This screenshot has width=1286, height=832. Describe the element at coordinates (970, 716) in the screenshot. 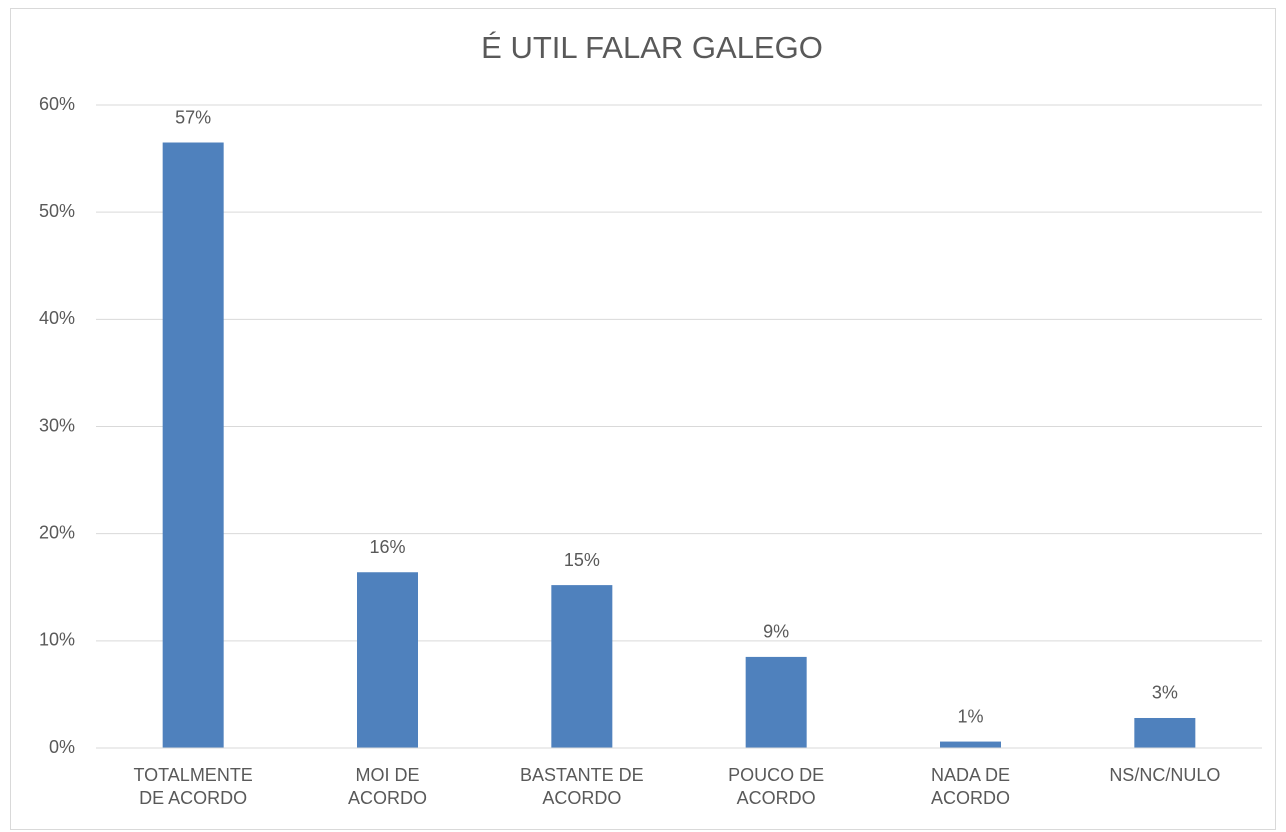

I see `data-label: 1%` at that location.